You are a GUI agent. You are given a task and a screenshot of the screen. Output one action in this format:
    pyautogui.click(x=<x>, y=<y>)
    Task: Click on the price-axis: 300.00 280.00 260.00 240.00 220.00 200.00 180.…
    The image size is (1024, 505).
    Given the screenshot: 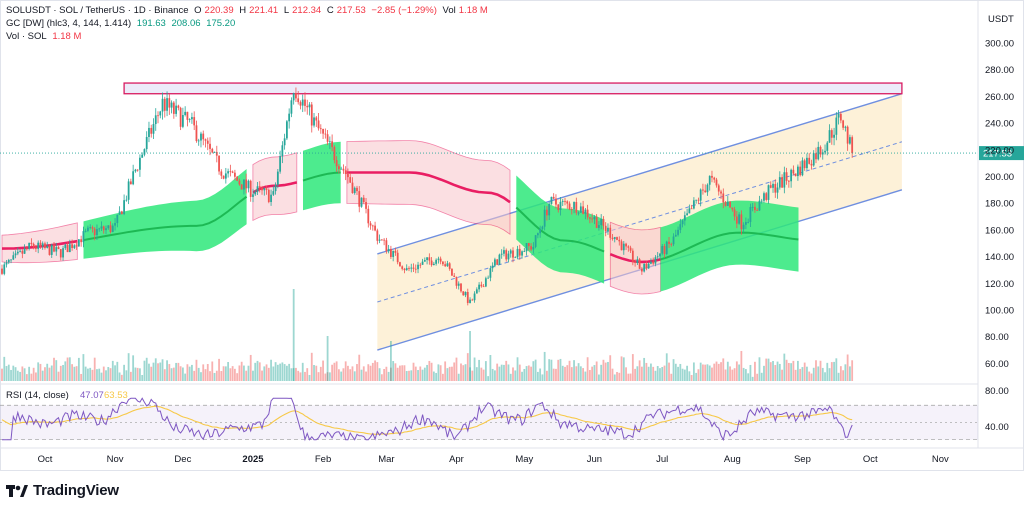 What is the action you would take?
    pyautogui.click(x=999, y=204)
    